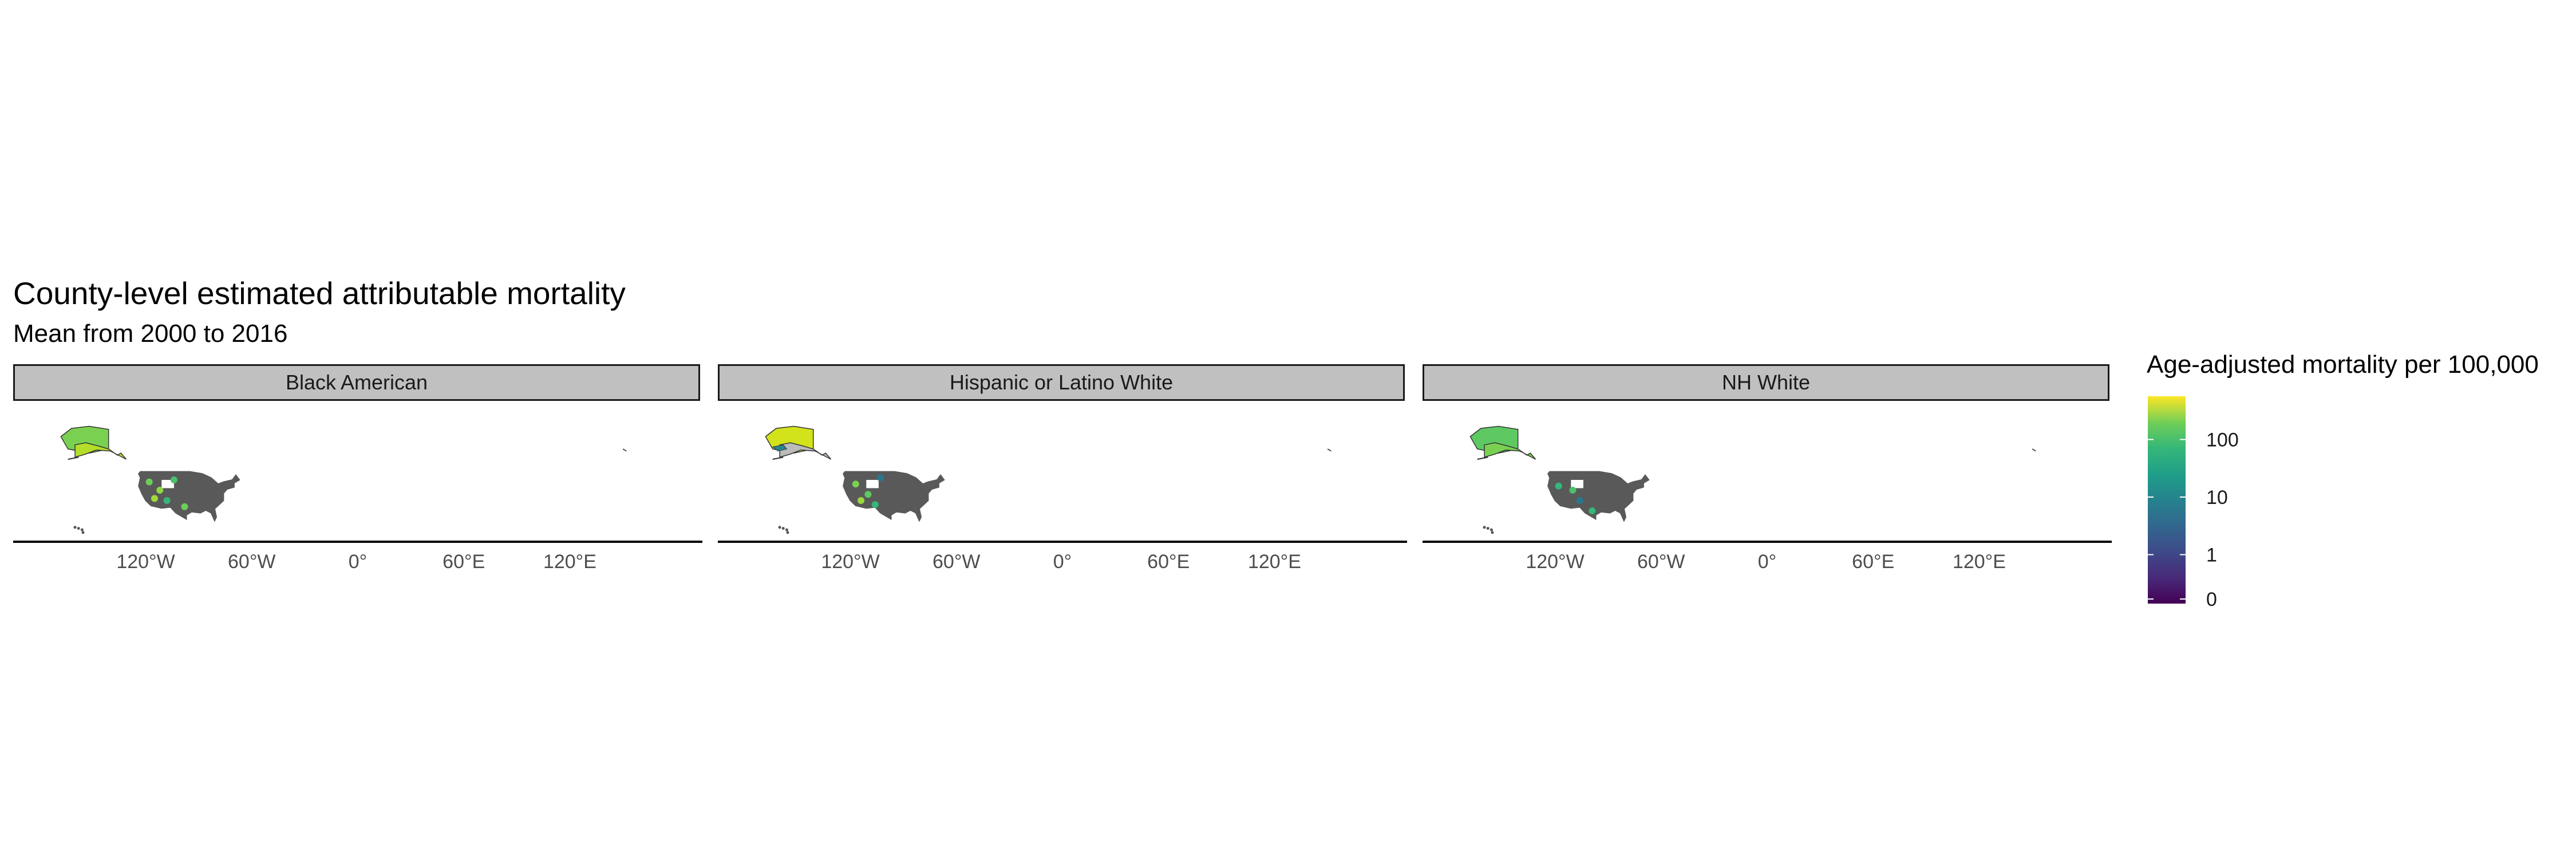  Describe the element at coordinates (2217, 498) in the screenshot. I see `legend-tick-label: 10` at that location.